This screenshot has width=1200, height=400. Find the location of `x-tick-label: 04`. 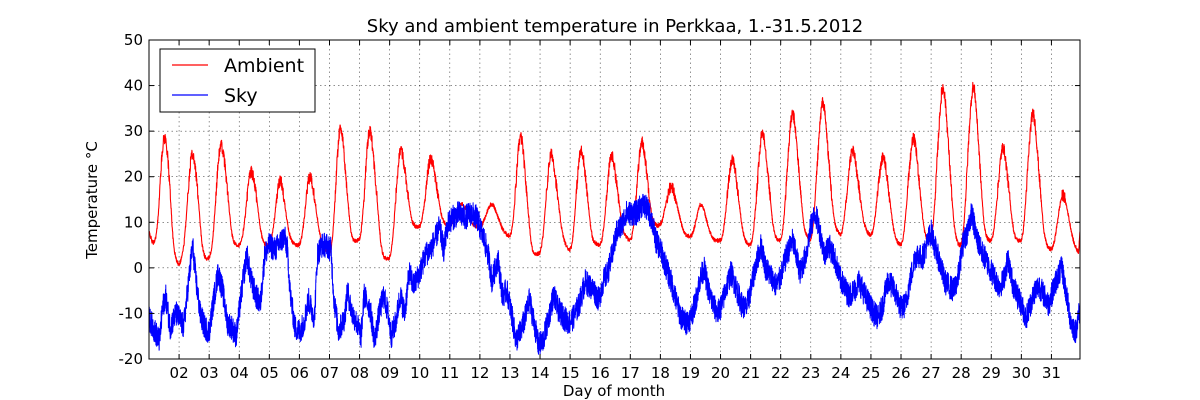

x-tick-label: 04 is located at coordinates (239, 373).